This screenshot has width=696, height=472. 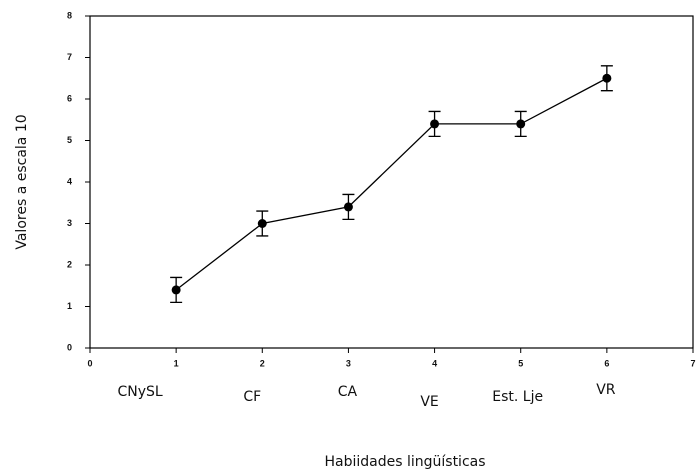 I want to click on category-label: VE, so click(x=429, y=402).